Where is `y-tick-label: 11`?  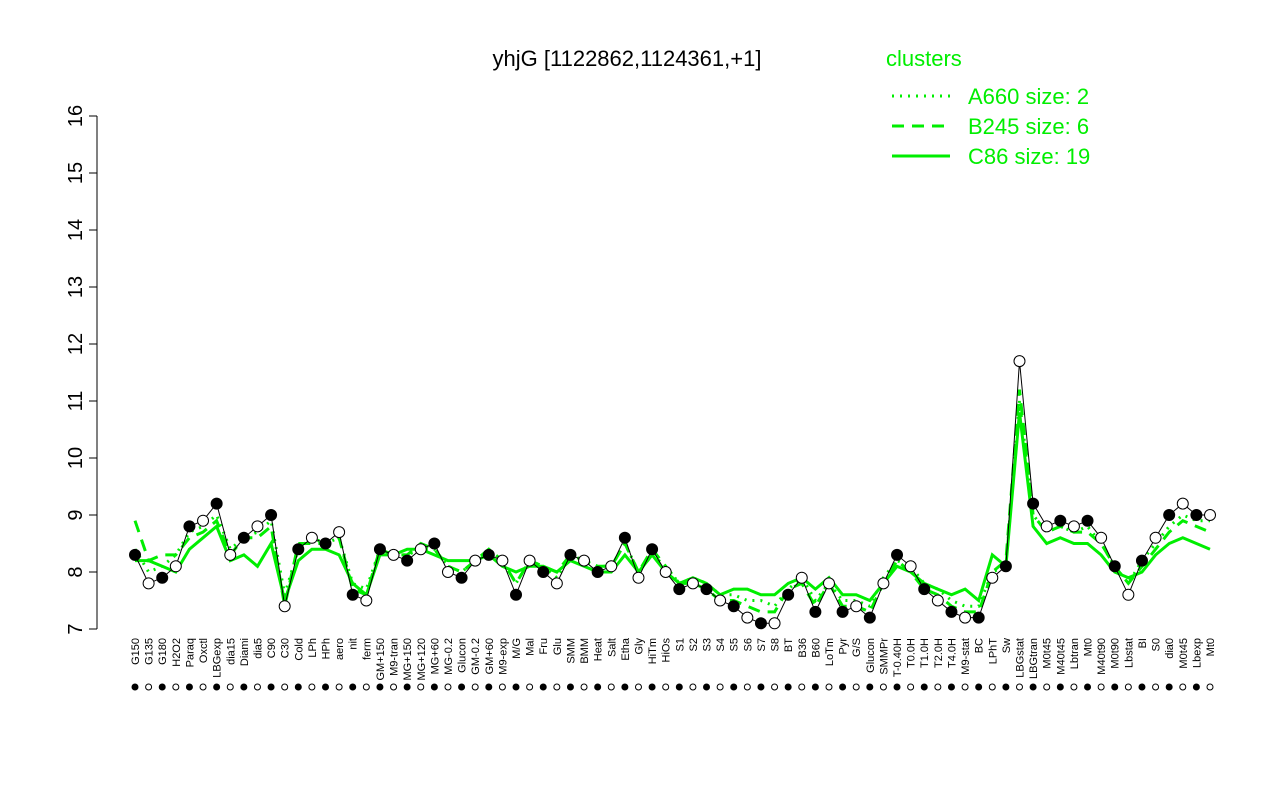
y-tick-label: 11 is located at coordinates (76, 401).